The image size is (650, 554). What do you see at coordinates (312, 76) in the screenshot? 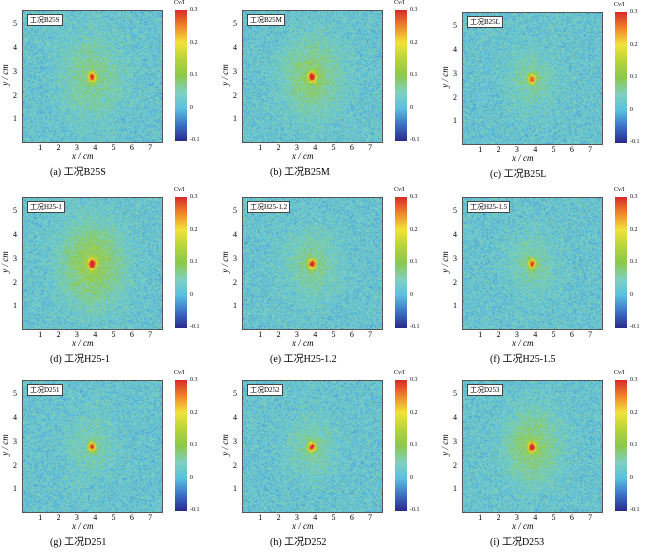
I see `heatmap-plot: 工况B25M` at bounding box center [312, 76].